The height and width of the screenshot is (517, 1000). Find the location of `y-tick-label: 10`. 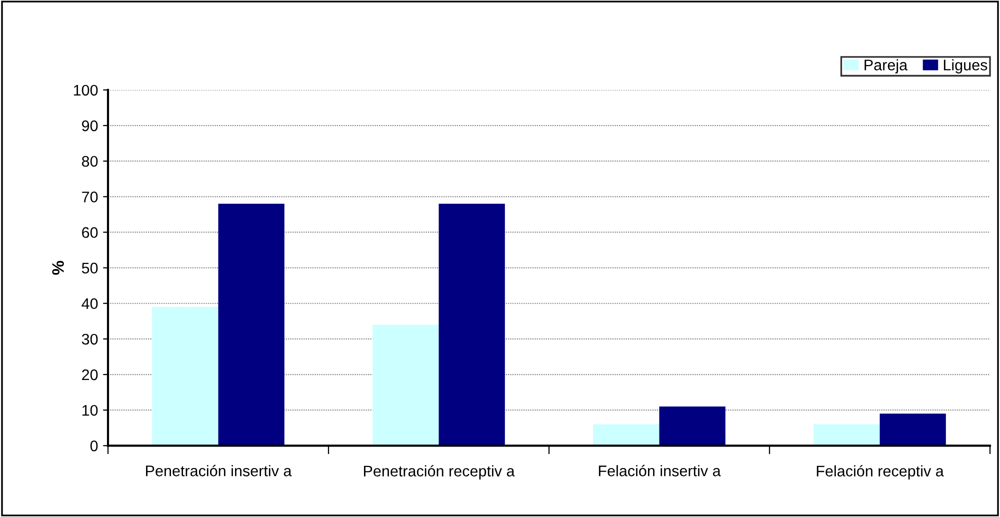

y-tick-label: 10 is located at coordinates (90, 410).